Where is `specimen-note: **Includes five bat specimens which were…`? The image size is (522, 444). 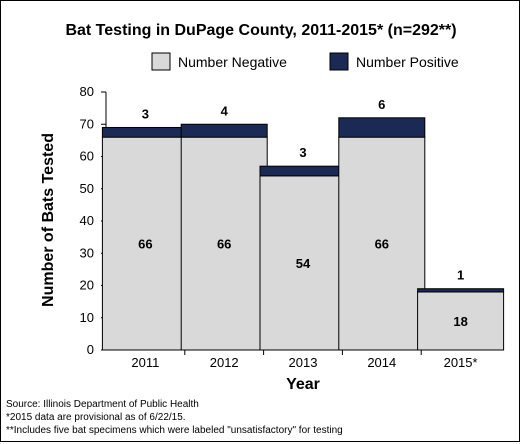
specimen-note: **Includes five bat specimens which were… is located at coordinates (174, 430).